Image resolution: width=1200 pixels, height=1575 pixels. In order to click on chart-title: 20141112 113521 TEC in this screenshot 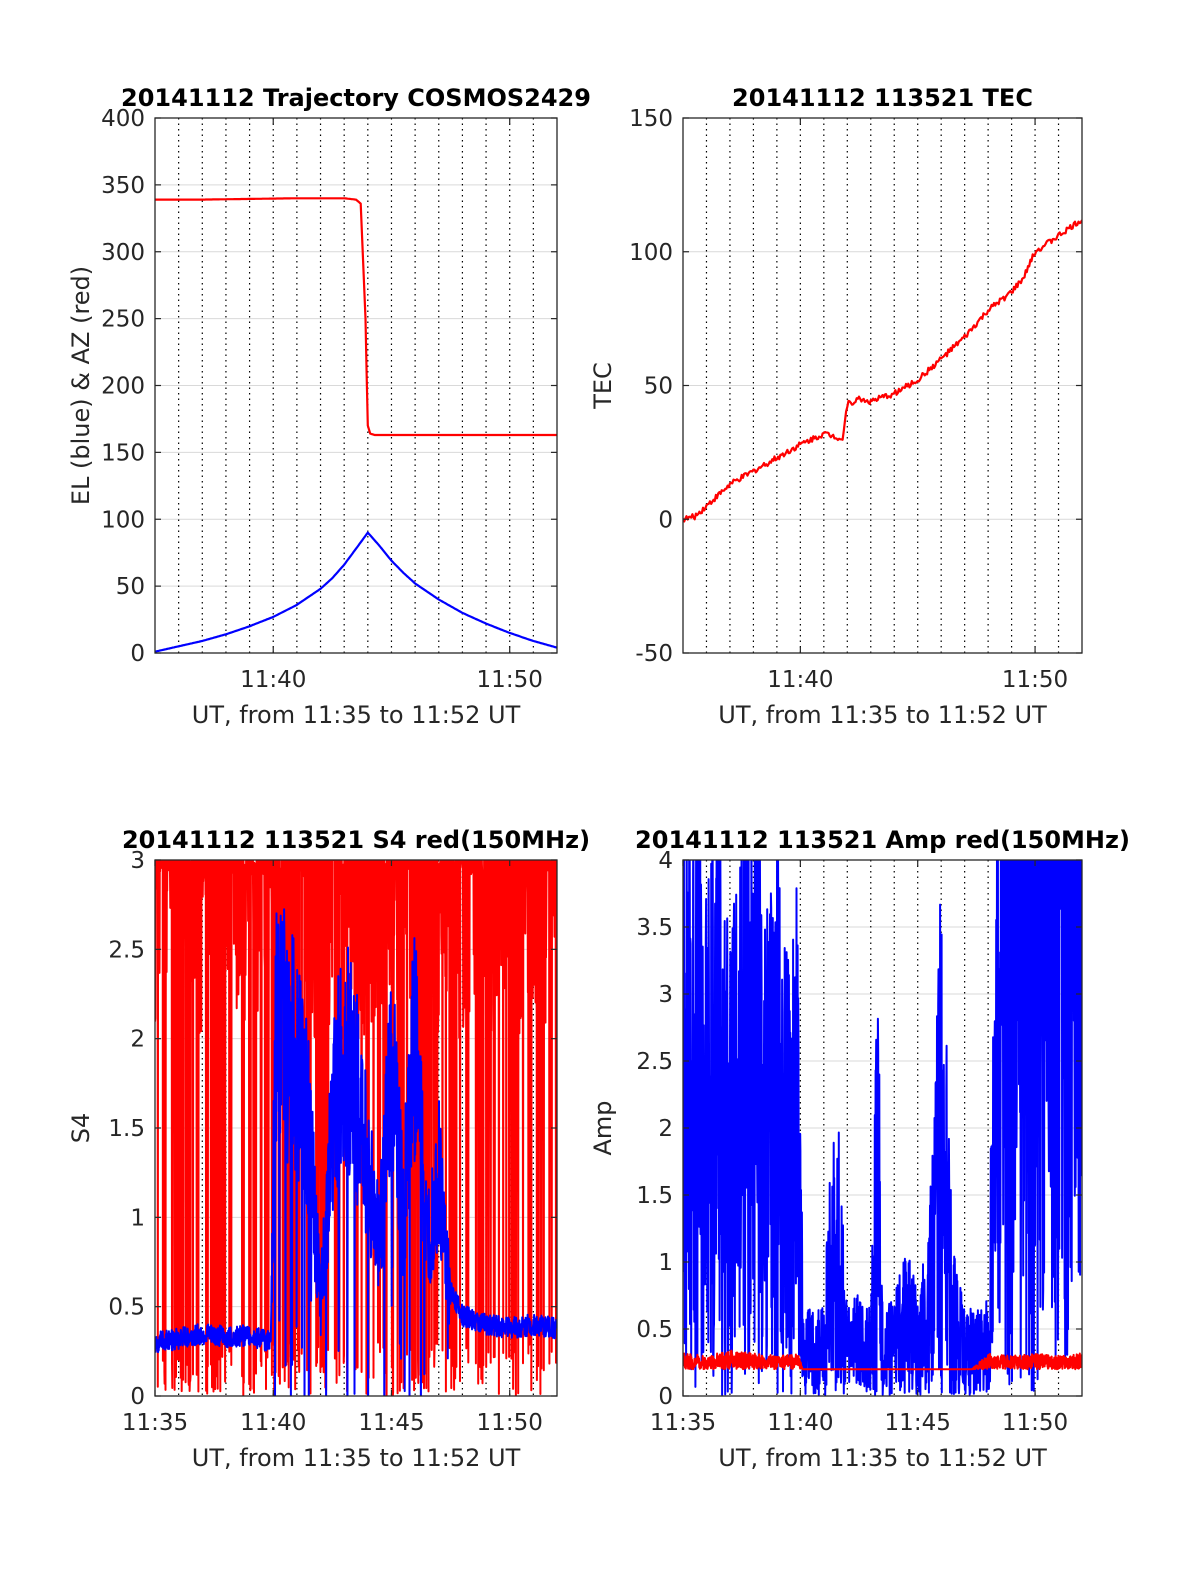, I will do `click(882, 98)`.